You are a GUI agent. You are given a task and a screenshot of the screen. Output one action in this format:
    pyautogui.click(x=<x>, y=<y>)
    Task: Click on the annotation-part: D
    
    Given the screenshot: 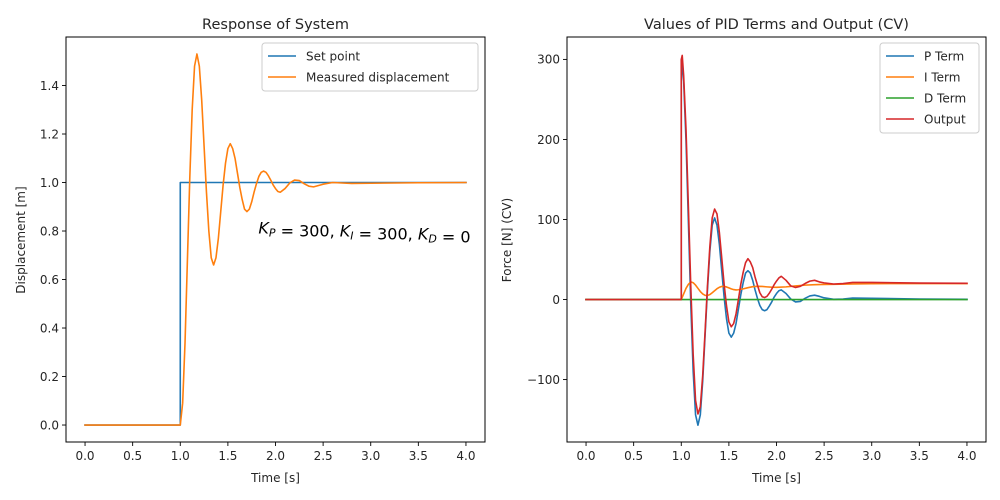 What is the action you would take?
    pyautogui.click(x=432, y=238)
    